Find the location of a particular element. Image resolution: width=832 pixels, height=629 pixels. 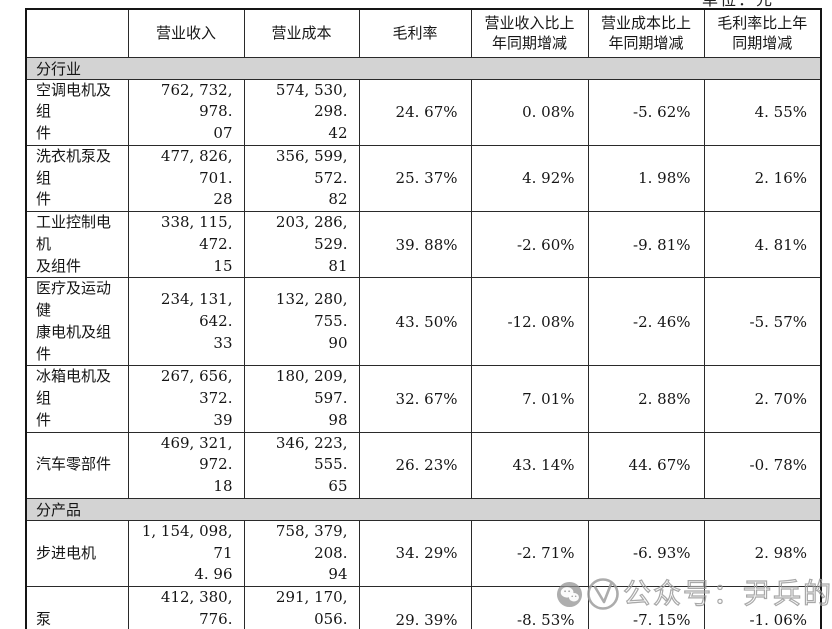

cell-cost: 132, 280, 755. 90 is located at coordinates (301, 322).